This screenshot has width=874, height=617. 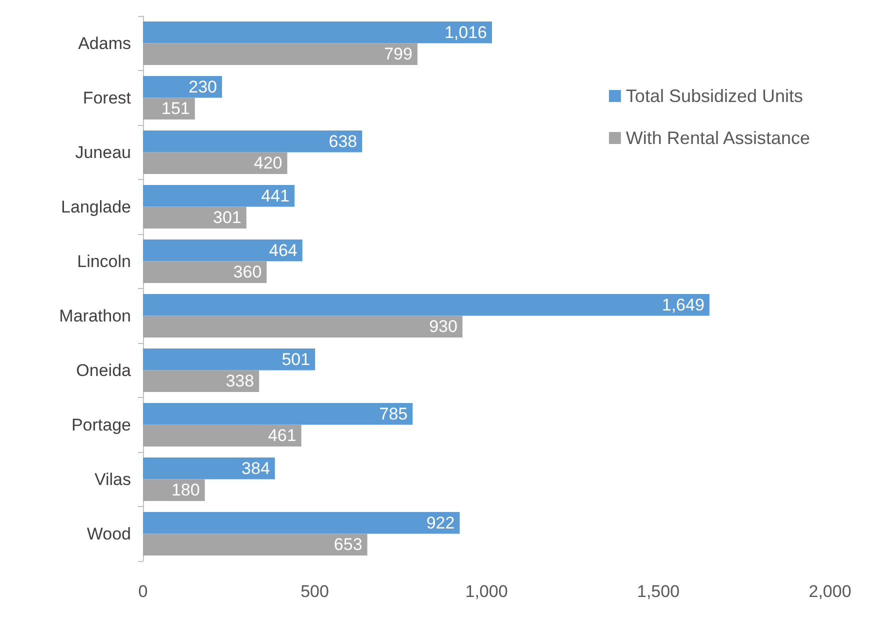 What do you see at coordinates (398, 54) in the screenshot?
I see `data-label: 799` at bounding box center [398, 54].